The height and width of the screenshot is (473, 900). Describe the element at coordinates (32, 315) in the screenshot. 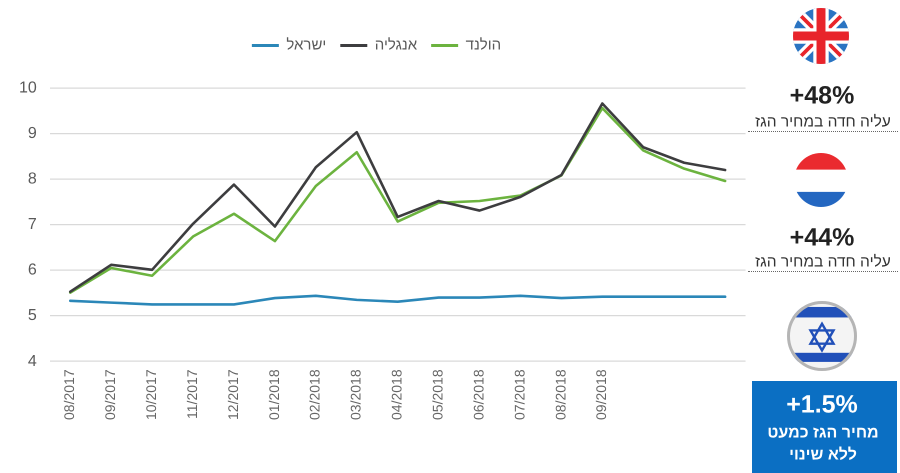

I see `y-tick-label: 5` at that location.